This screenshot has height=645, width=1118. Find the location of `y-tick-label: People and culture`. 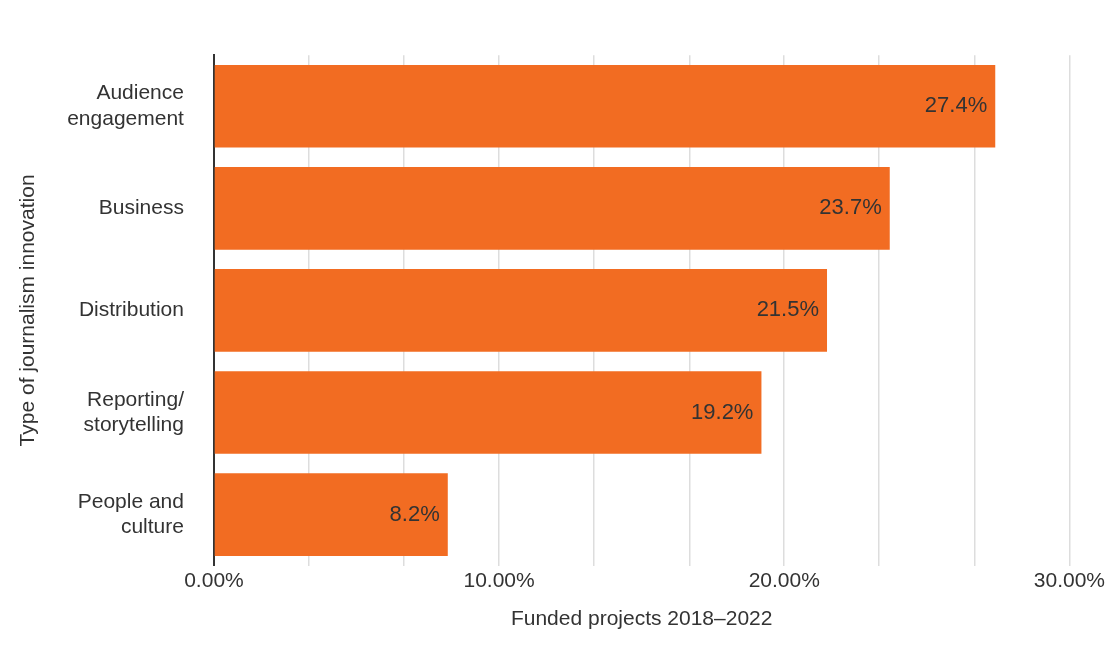

y-tick-label: People and culture is located at coordinates (130, 512).